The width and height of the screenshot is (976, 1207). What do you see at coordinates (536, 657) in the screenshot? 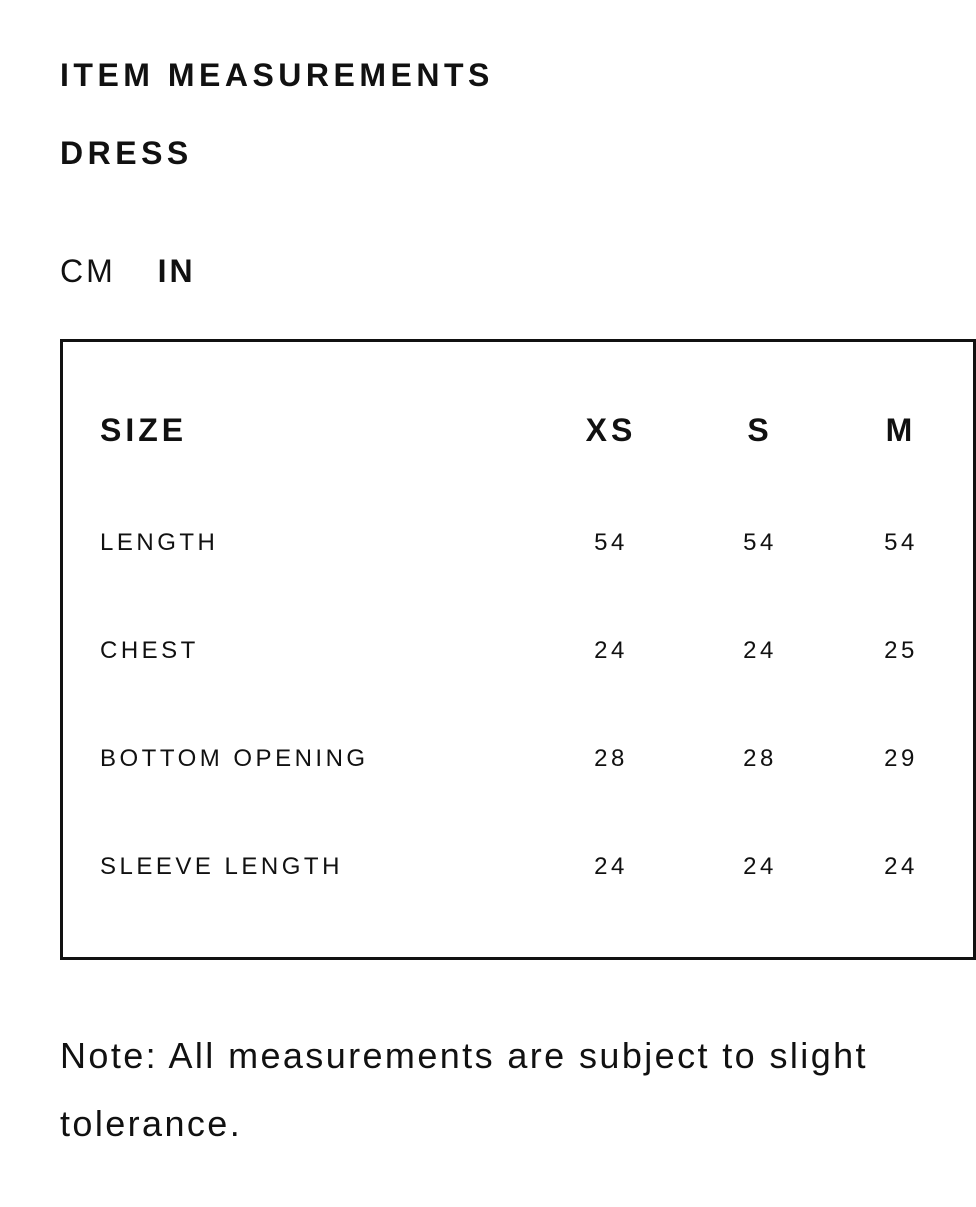
I see `table-row: CHEST 24 24 25` at bounding box center [536, 657].